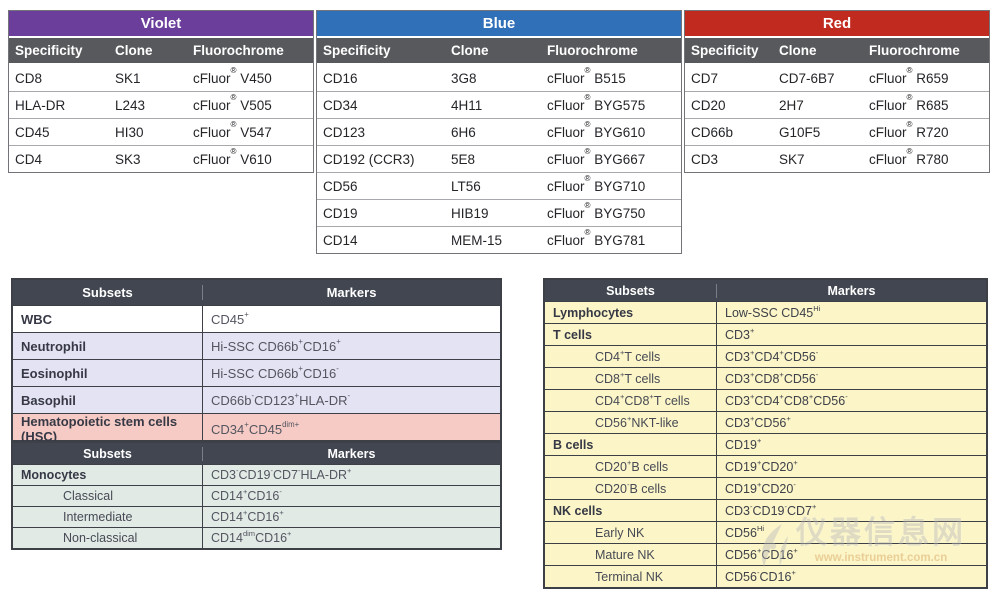  Describe the element at coordinates (631, 422) in the screenshot. I see `subset-cell: CD56 + NKT-like` at that location.